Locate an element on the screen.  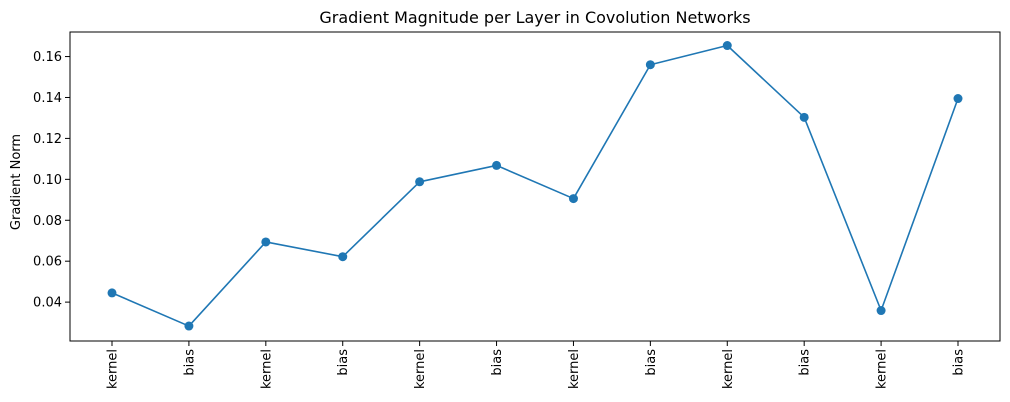
y-axis-label: Gradient Norm is located at coordinates (16, 182).